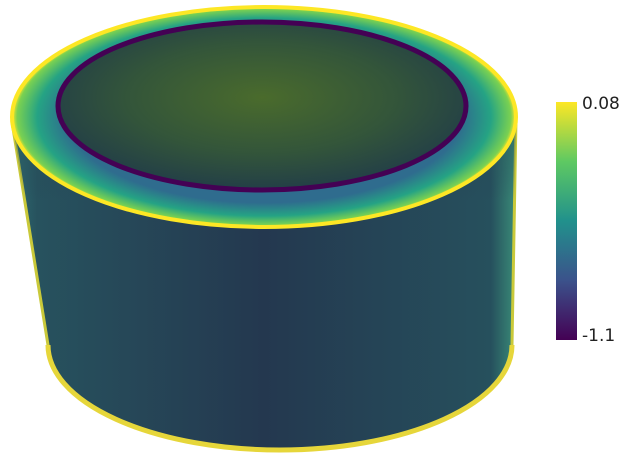 The height and width of the screenshot is (456, 623). I want to click on colorbar-gradient, so click(566, 221).